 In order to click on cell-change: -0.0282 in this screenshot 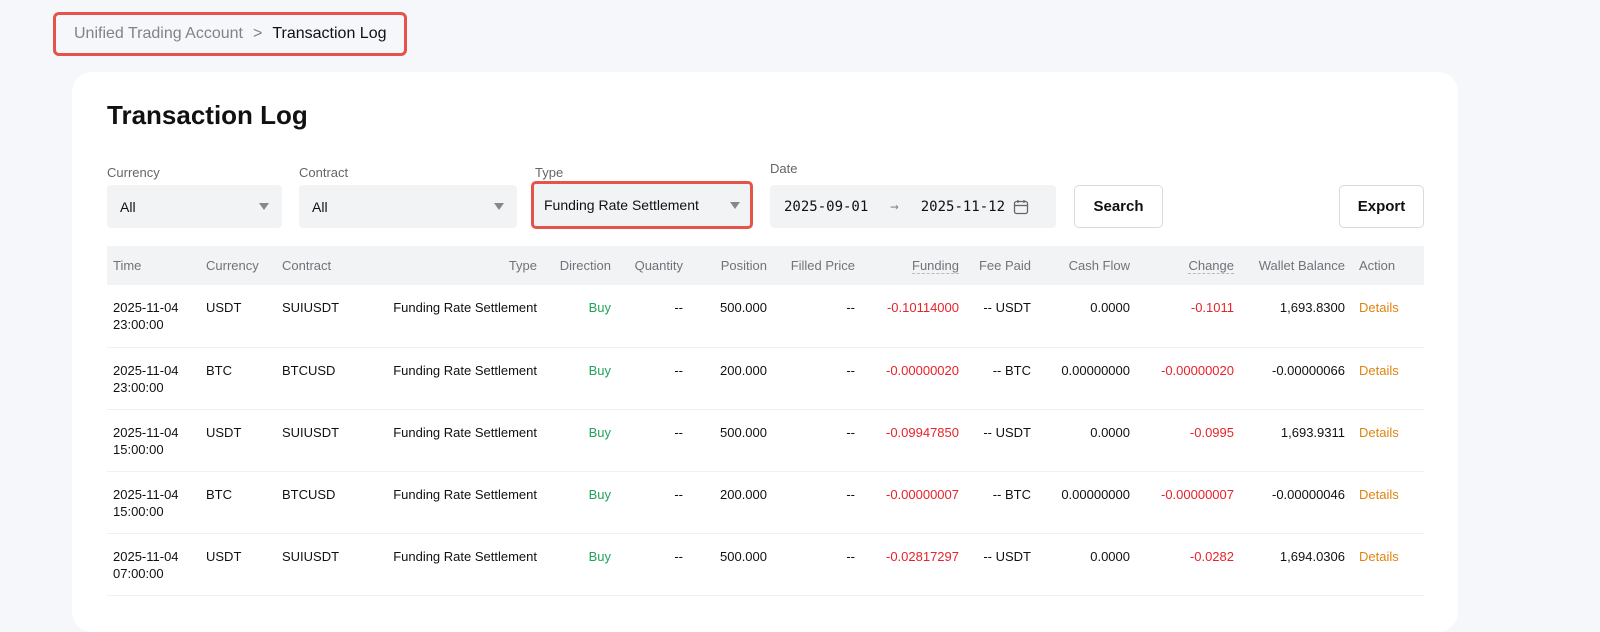, I will do `click(1190, 564)`.